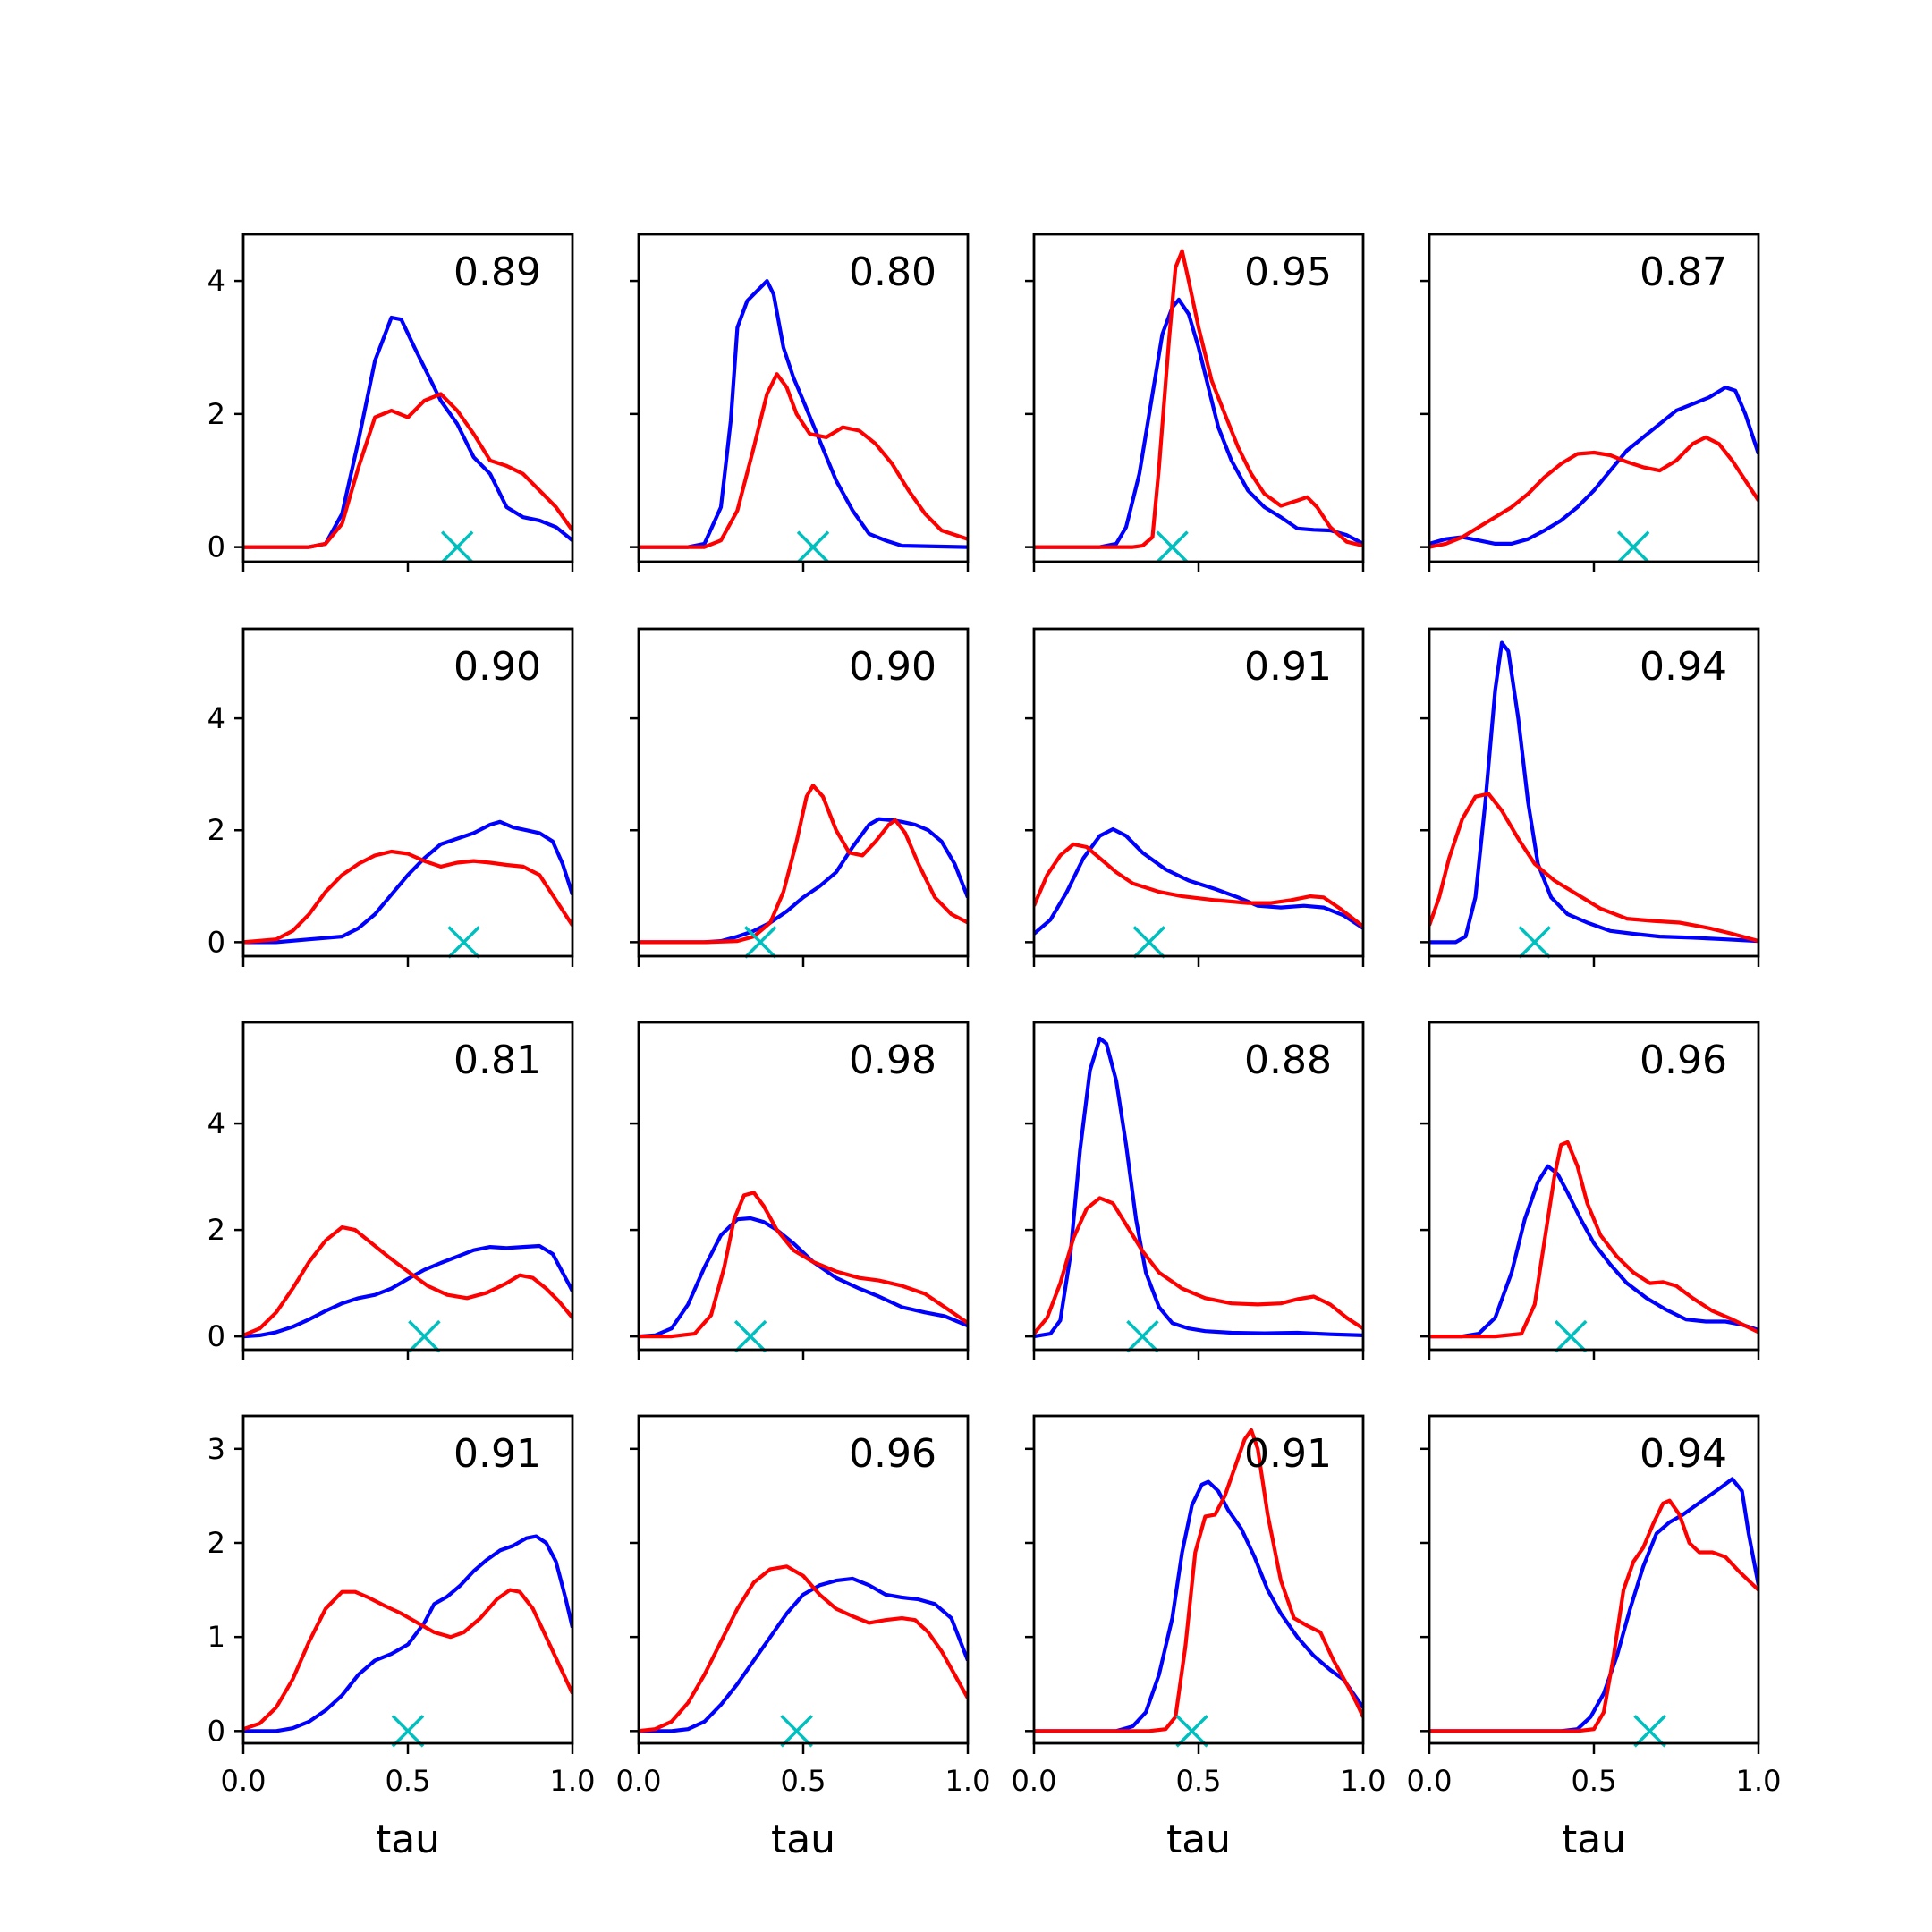 This screenshot has height=1932, width=1932. I want to click on panel: 0.96 0.0 0.5 1.0 tau, so click(803, 1638).